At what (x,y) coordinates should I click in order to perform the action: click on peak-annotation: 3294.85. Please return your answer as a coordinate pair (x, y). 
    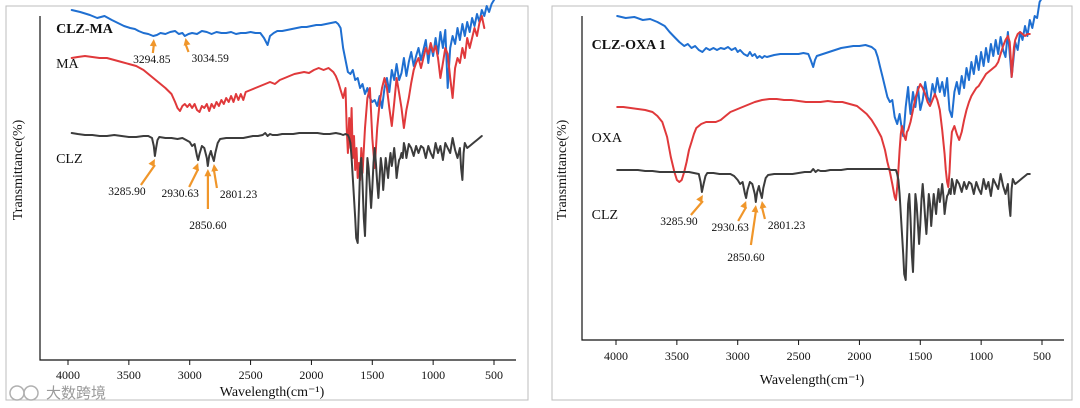
    Looking at the image, I should click on (152, 52).